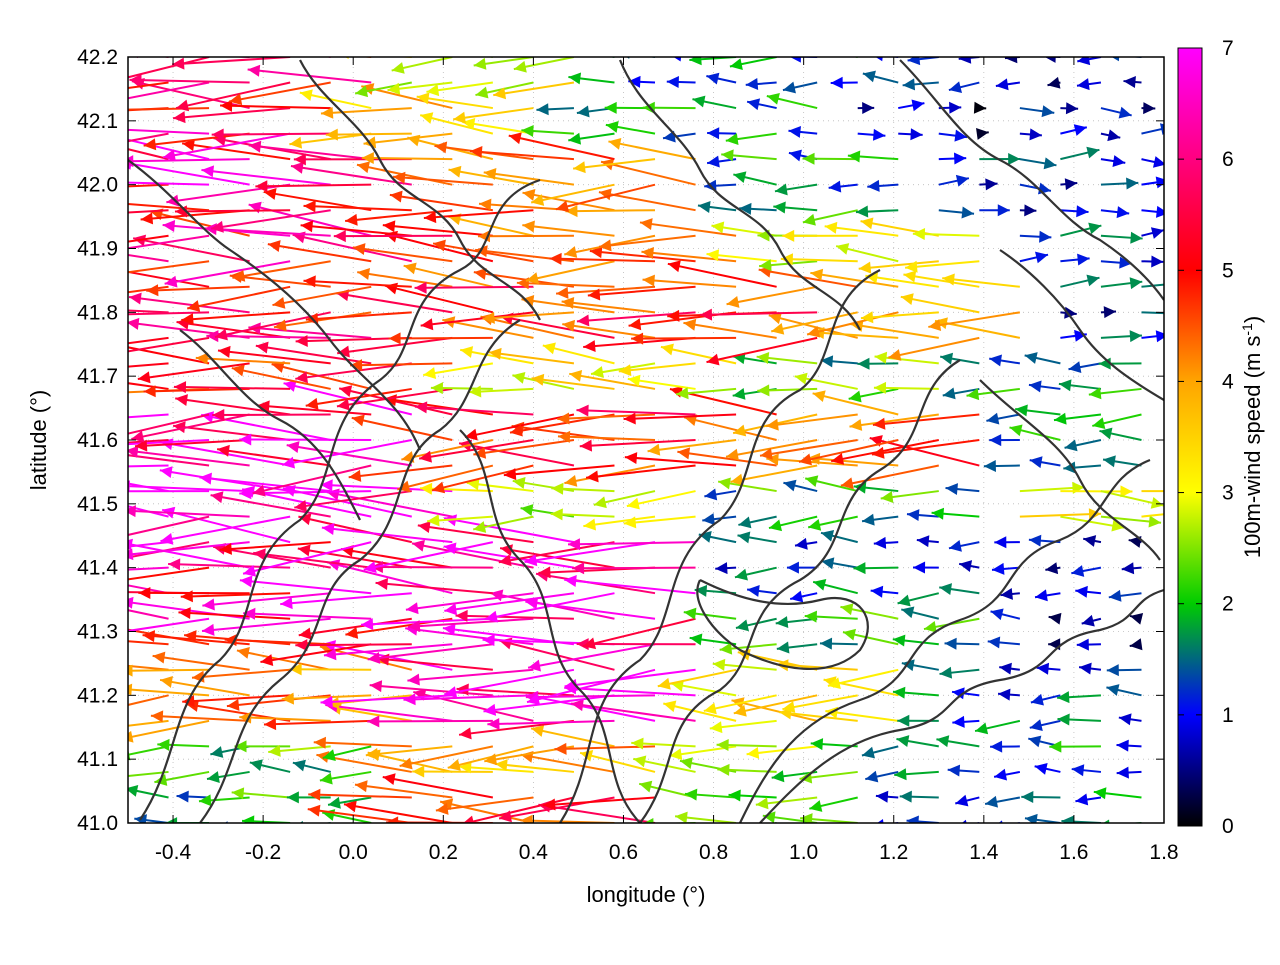  What do you see at coordinates (97, 185) in the screenshot?
I see `y-tick-label: 42.0` at bounding box center [97, 185].